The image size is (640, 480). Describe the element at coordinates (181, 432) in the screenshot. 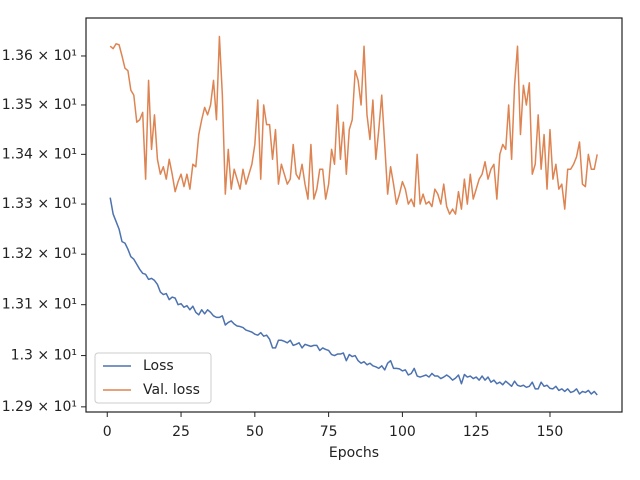

I see `x-tick-label: 25` at that location.